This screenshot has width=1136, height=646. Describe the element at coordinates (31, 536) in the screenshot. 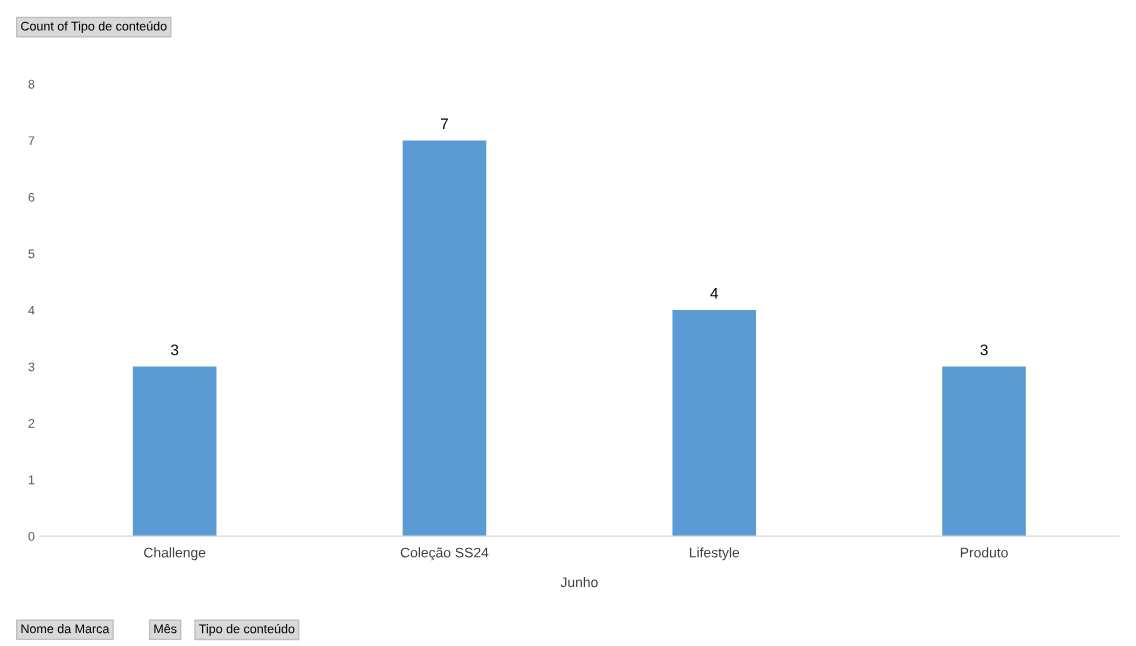

I see `y-tick-label: 0` at that location.